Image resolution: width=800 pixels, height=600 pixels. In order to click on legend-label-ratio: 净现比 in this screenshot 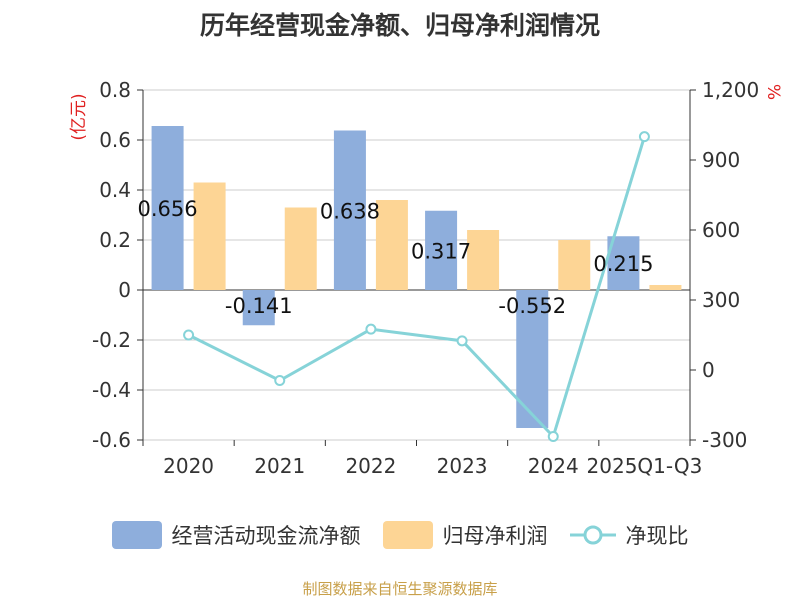, I will do `click(657, 536)`.